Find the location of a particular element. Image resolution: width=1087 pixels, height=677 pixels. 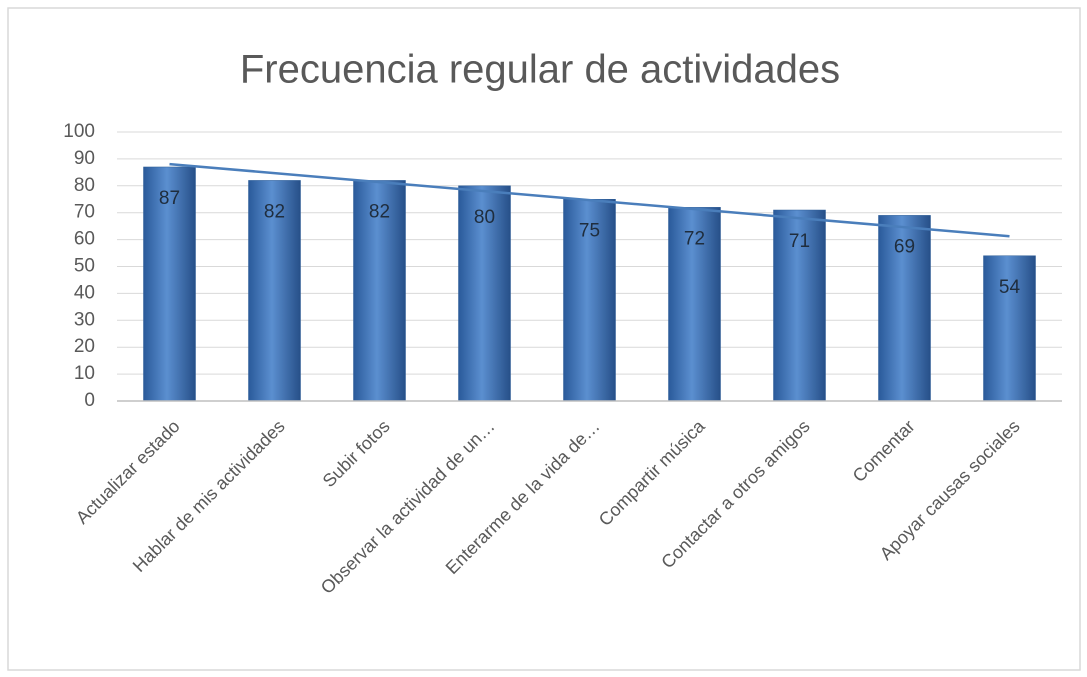

y-tick-label: 100 is located at coordinates (79, 131).